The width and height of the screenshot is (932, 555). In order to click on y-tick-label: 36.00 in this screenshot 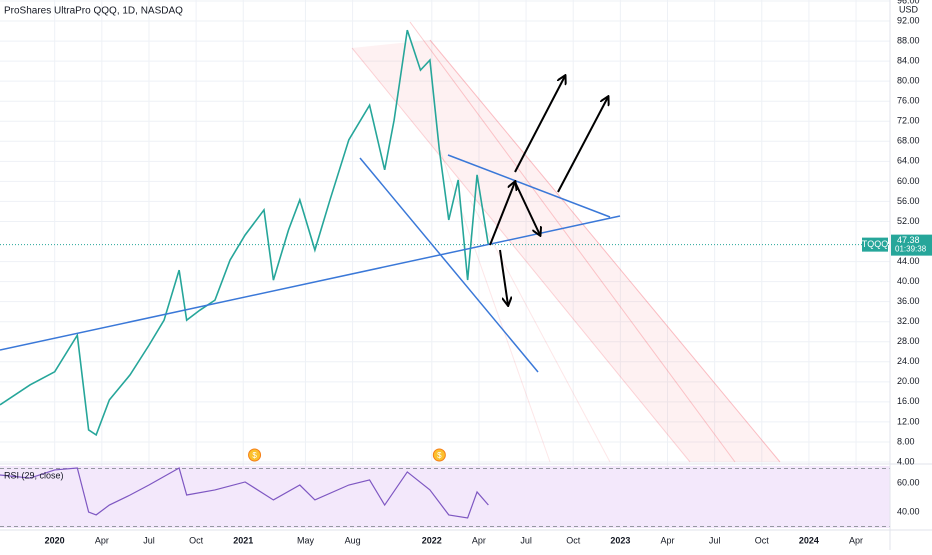, I will do `click(908, 301)`.